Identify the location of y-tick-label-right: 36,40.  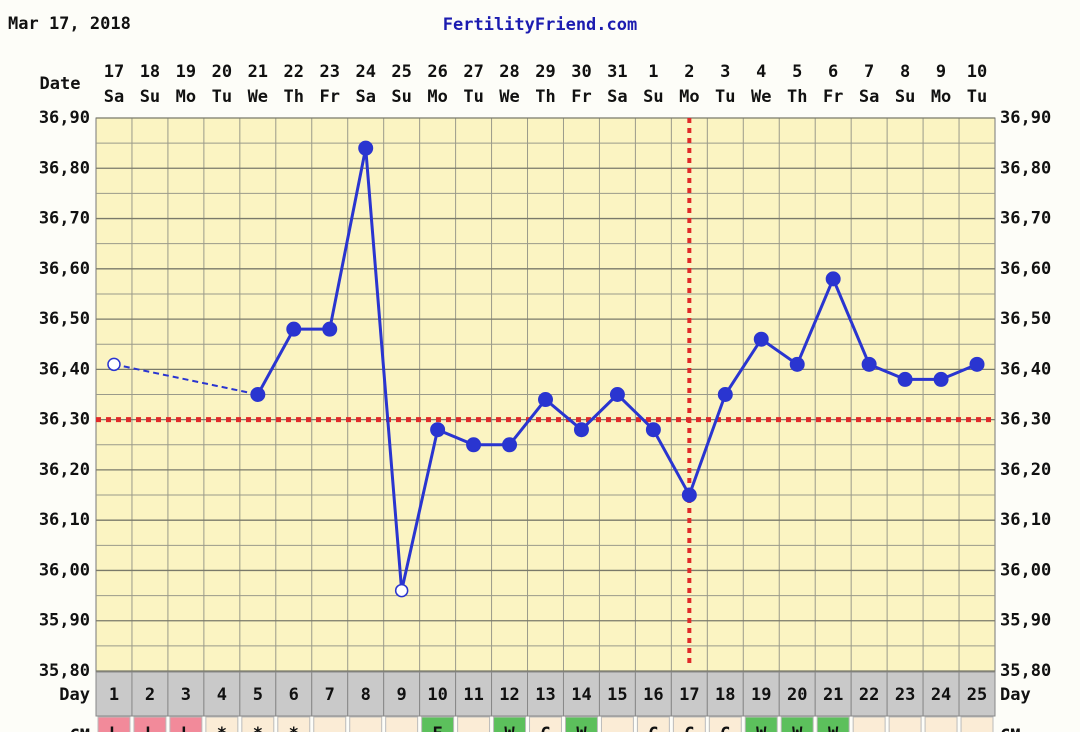
(1025, 369).